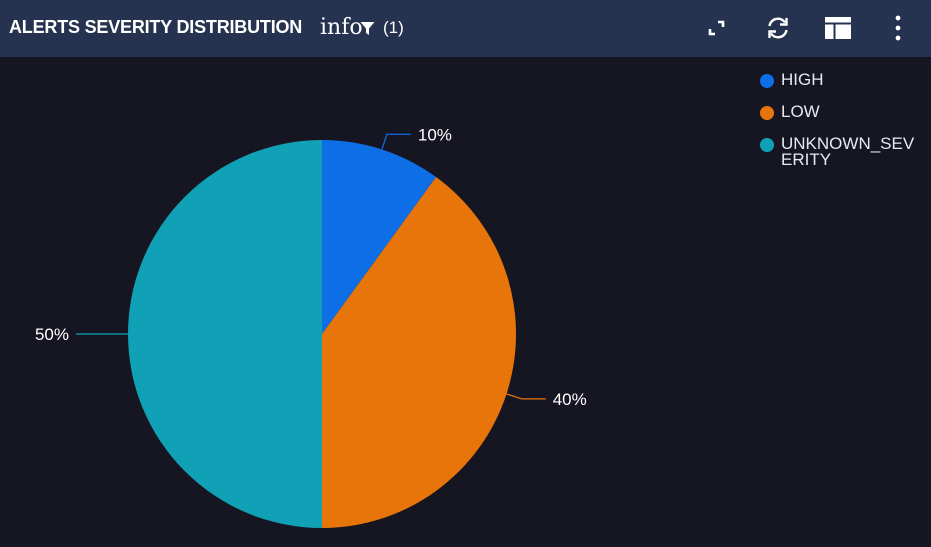 The height and width of the screenshot is (547, 931). Describe the element at coordinates (842, 111) in the screenshot. I see `legend-item-low: LOW` at that location.